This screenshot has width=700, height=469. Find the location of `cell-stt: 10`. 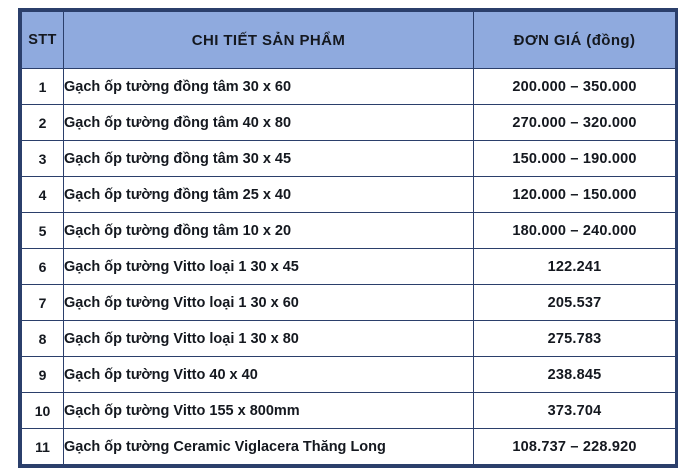

cell-stt: 10 is located at coordinates (42, 410).